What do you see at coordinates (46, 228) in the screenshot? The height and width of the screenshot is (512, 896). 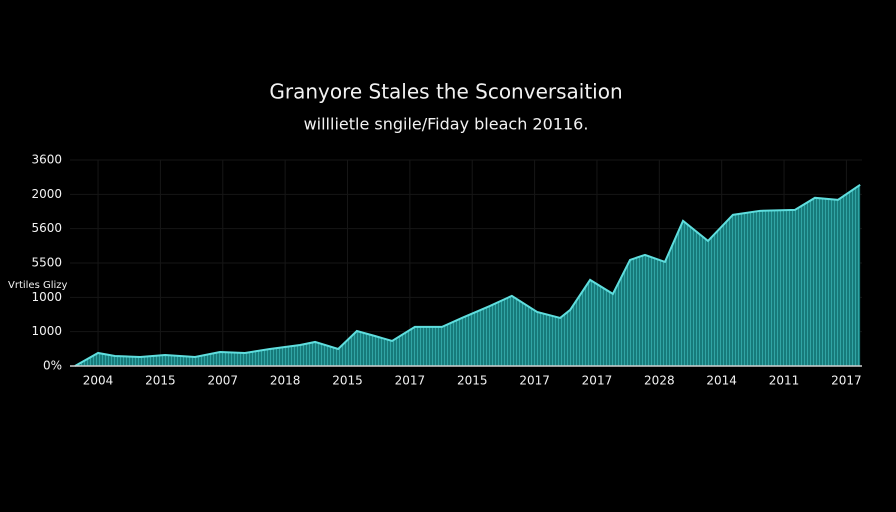 I see `y-tick-label: 5600` at bounding box center [46, 228].